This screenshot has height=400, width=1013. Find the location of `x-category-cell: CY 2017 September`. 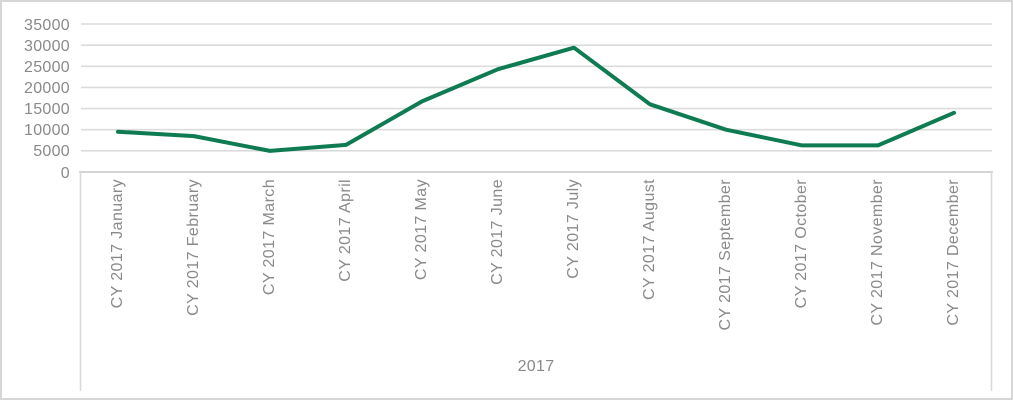

x-category-cell: CY 2017 September is located at coordinates (726, 264).